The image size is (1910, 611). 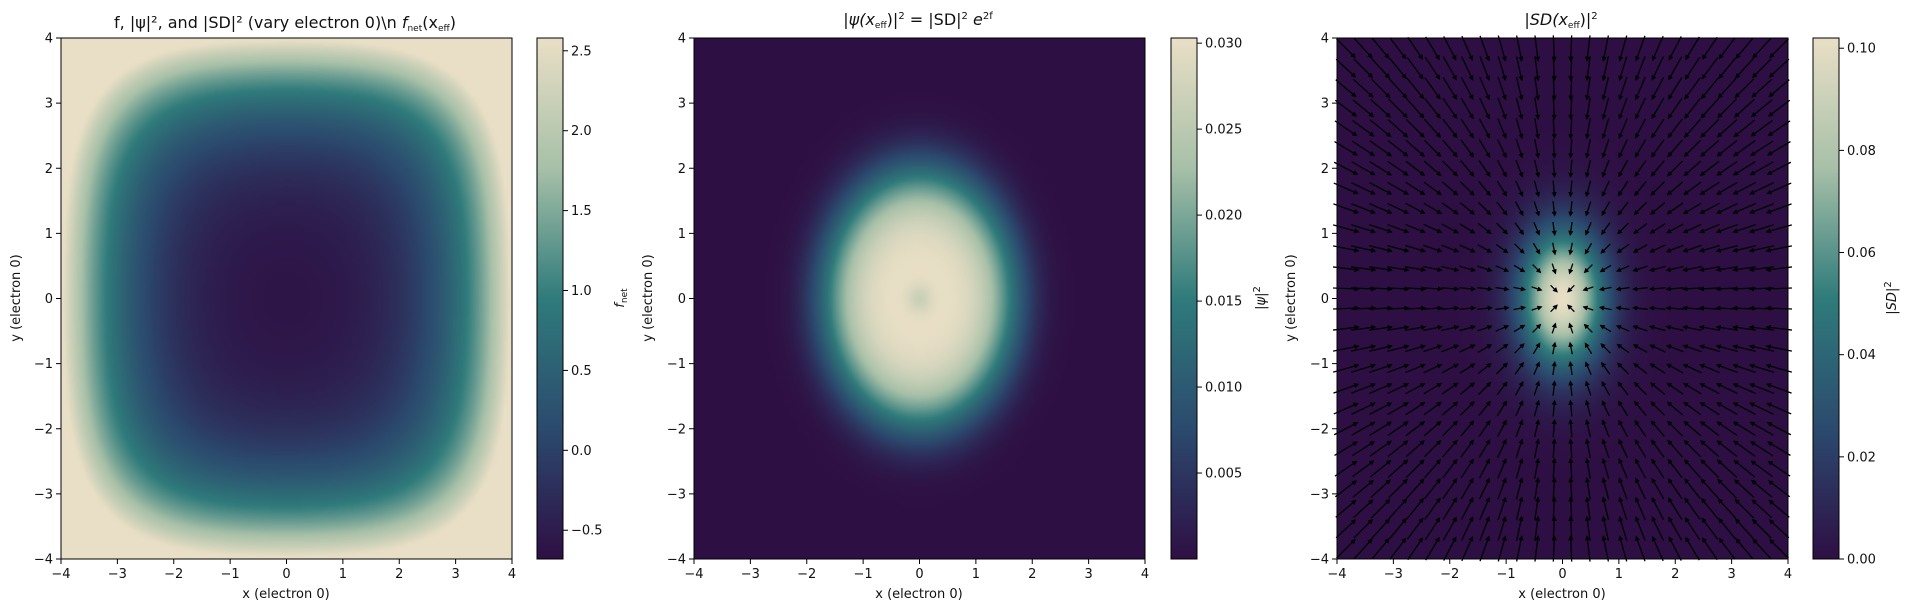 I want to click on panel-1-ytick-label: 3, so click(x=49, y=104).